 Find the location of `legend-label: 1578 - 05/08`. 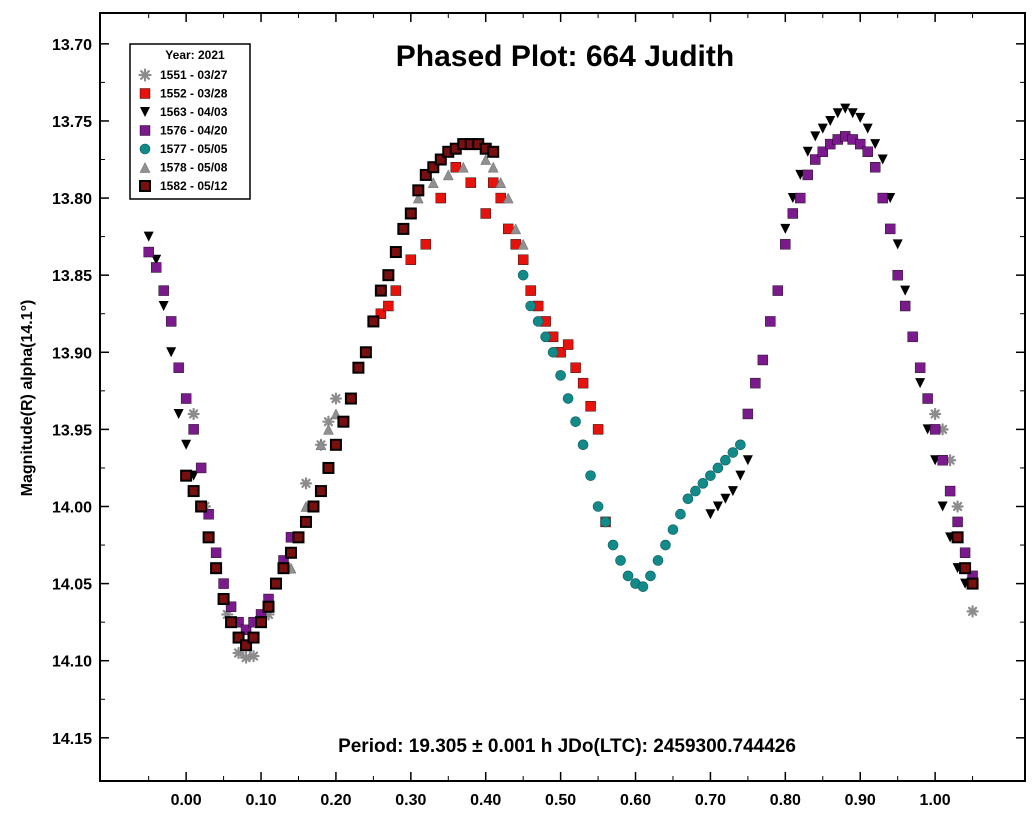

legend-label: 1578 - 05/08 is located at coordinates (194, 168).